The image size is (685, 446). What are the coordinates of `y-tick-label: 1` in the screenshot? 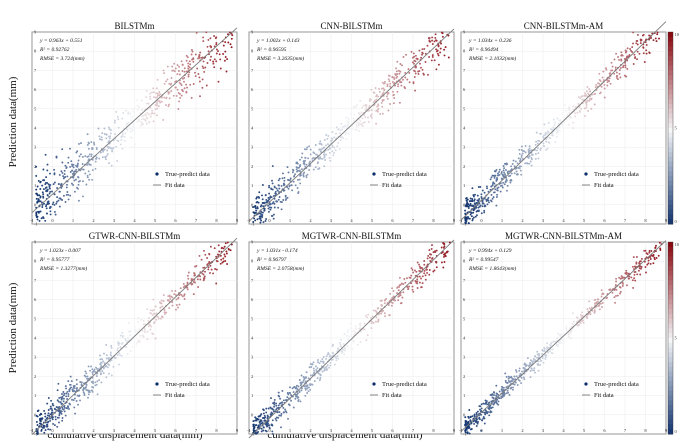 It's located at (252, 185).